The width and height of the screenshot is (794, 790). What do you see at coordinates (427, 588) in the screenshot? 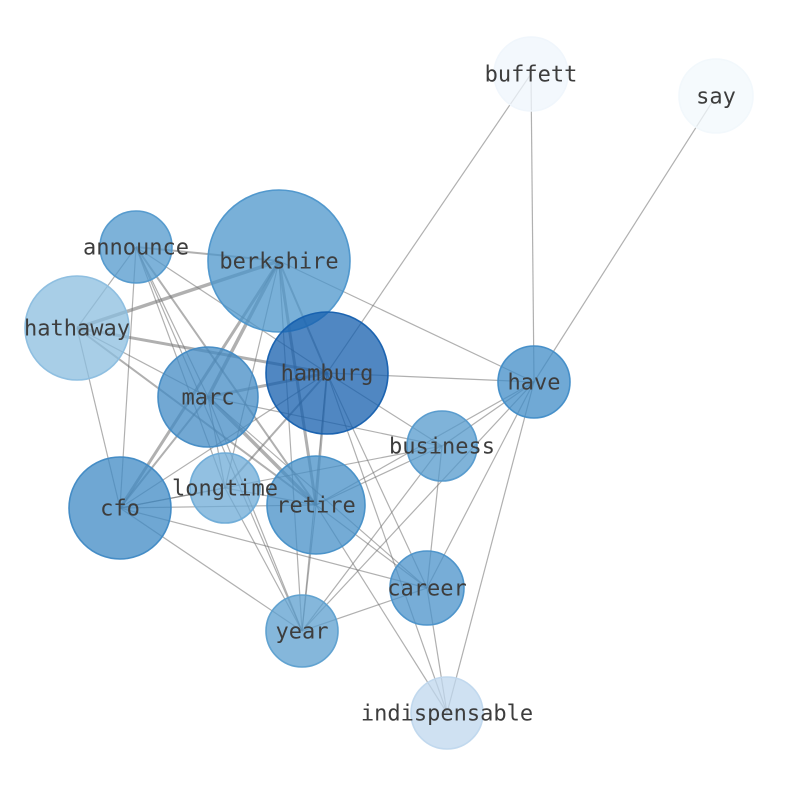
I see `node-career` at bounding box center [427, 588].